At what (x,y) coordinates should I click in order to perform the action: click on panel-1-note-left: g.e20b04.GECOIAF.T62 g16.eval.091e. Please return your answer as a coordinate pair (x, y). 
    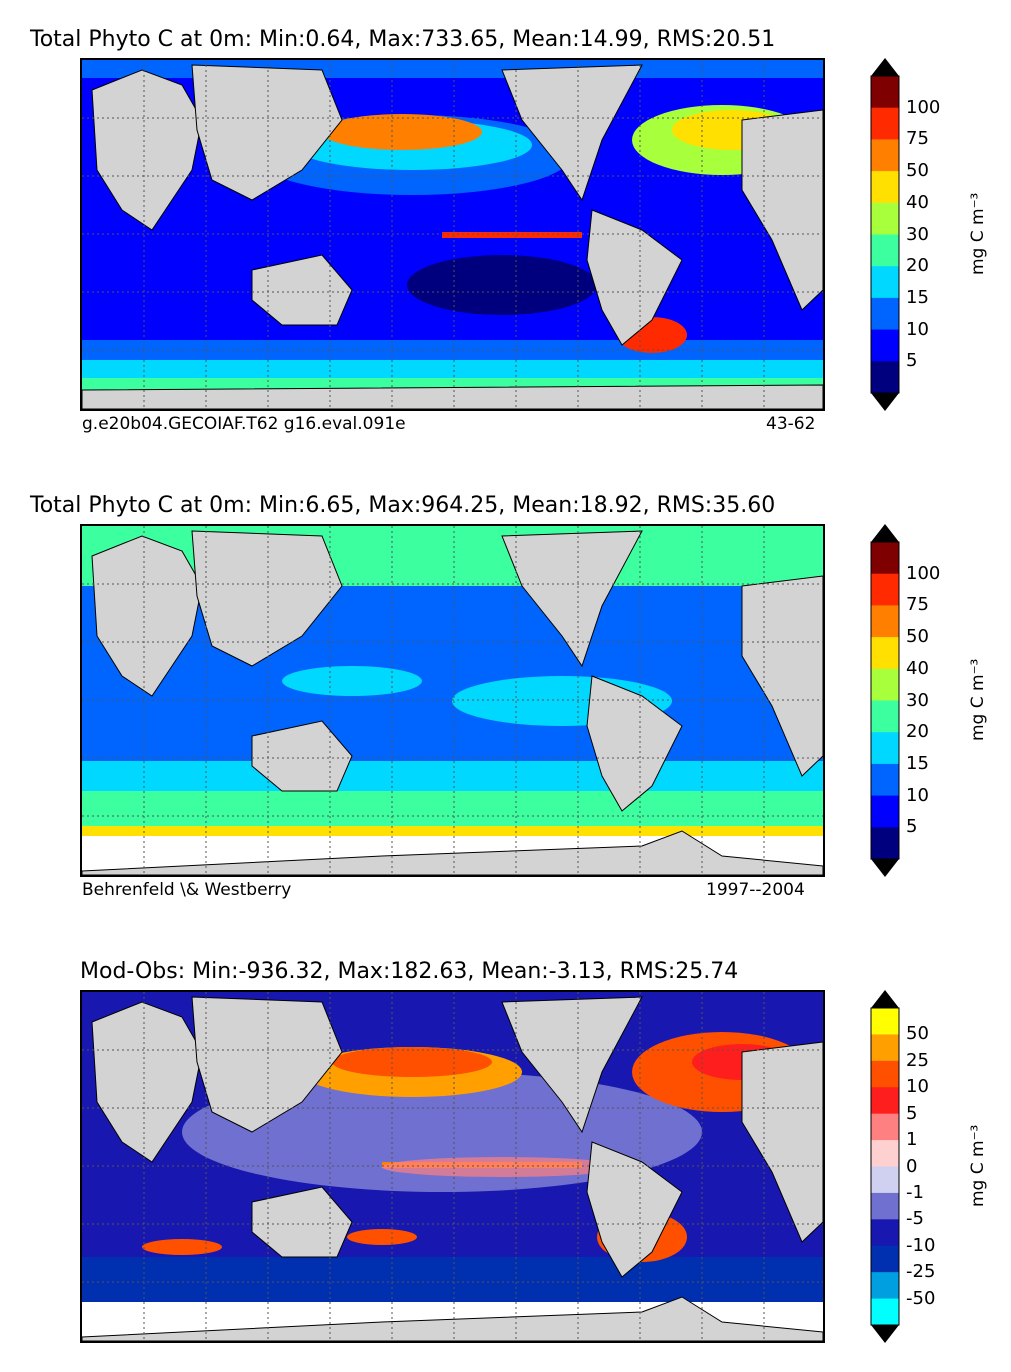
    Looking at the image, I should click on (244, 424).